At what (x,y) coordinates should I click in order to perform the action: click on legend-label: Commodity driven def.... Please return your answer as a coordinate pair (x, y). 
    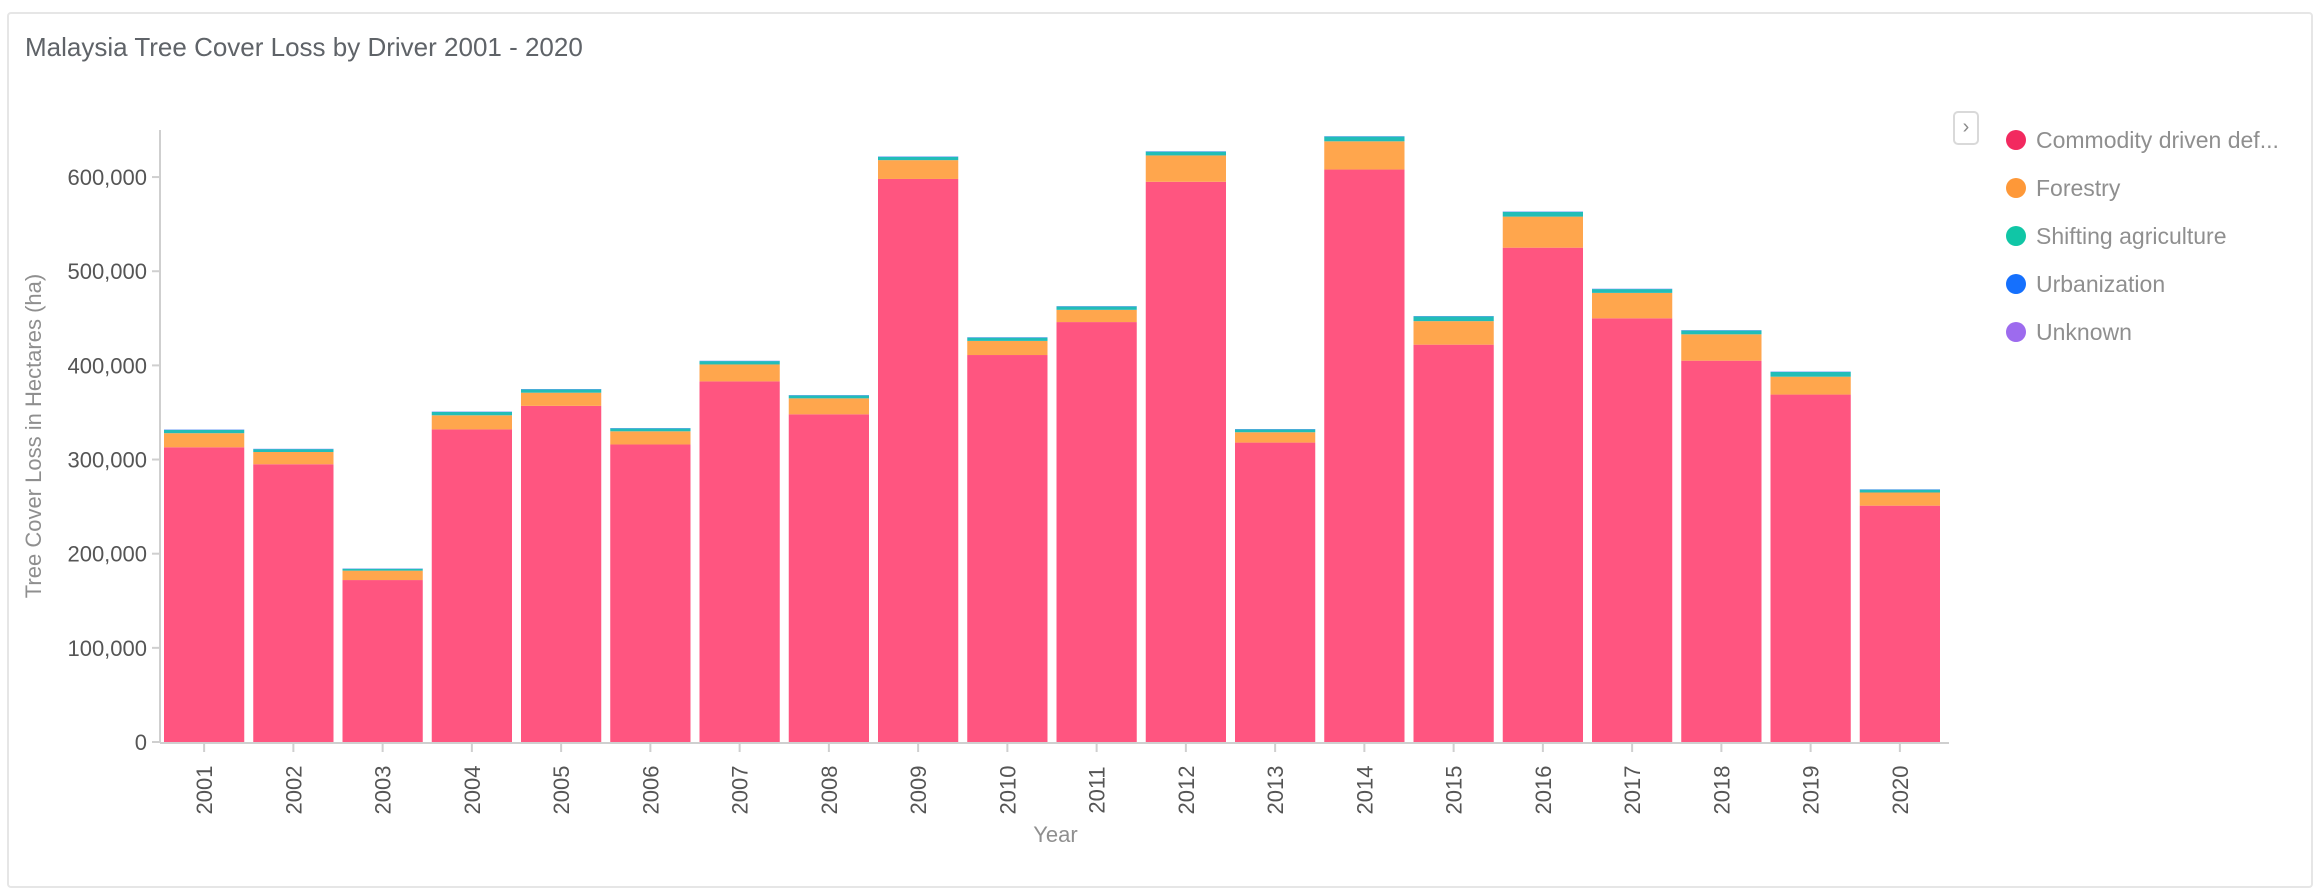
    Looking at the image, I should click on (2157, 139).